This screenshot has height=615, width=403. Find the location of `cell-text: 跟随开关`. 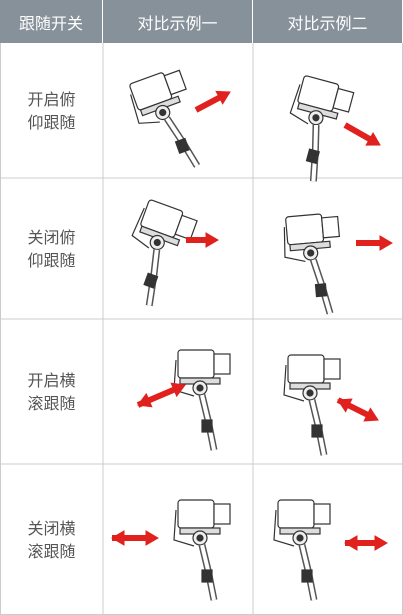

cell-text: 跟随开关 is located at coordinates (50, 23).